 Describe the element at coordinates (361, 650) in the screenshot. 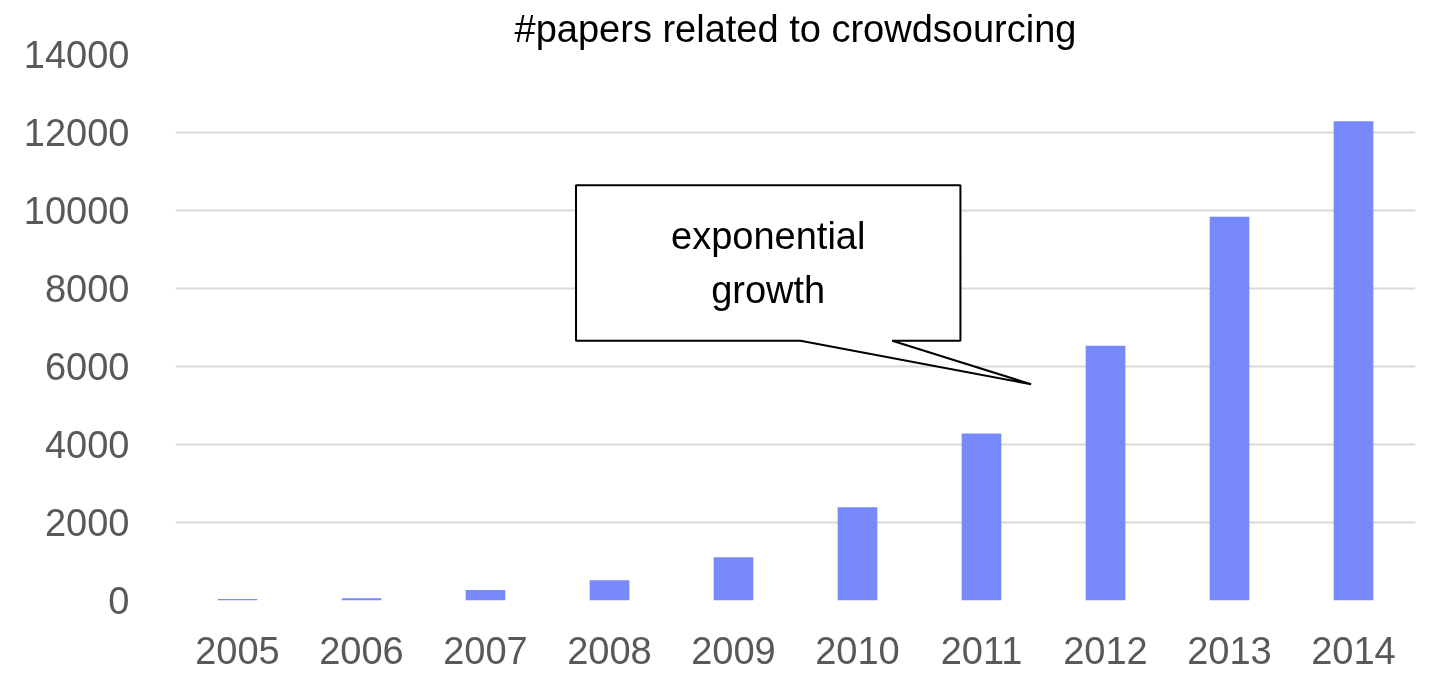

I see `x-tick-label: 2006` at that location.